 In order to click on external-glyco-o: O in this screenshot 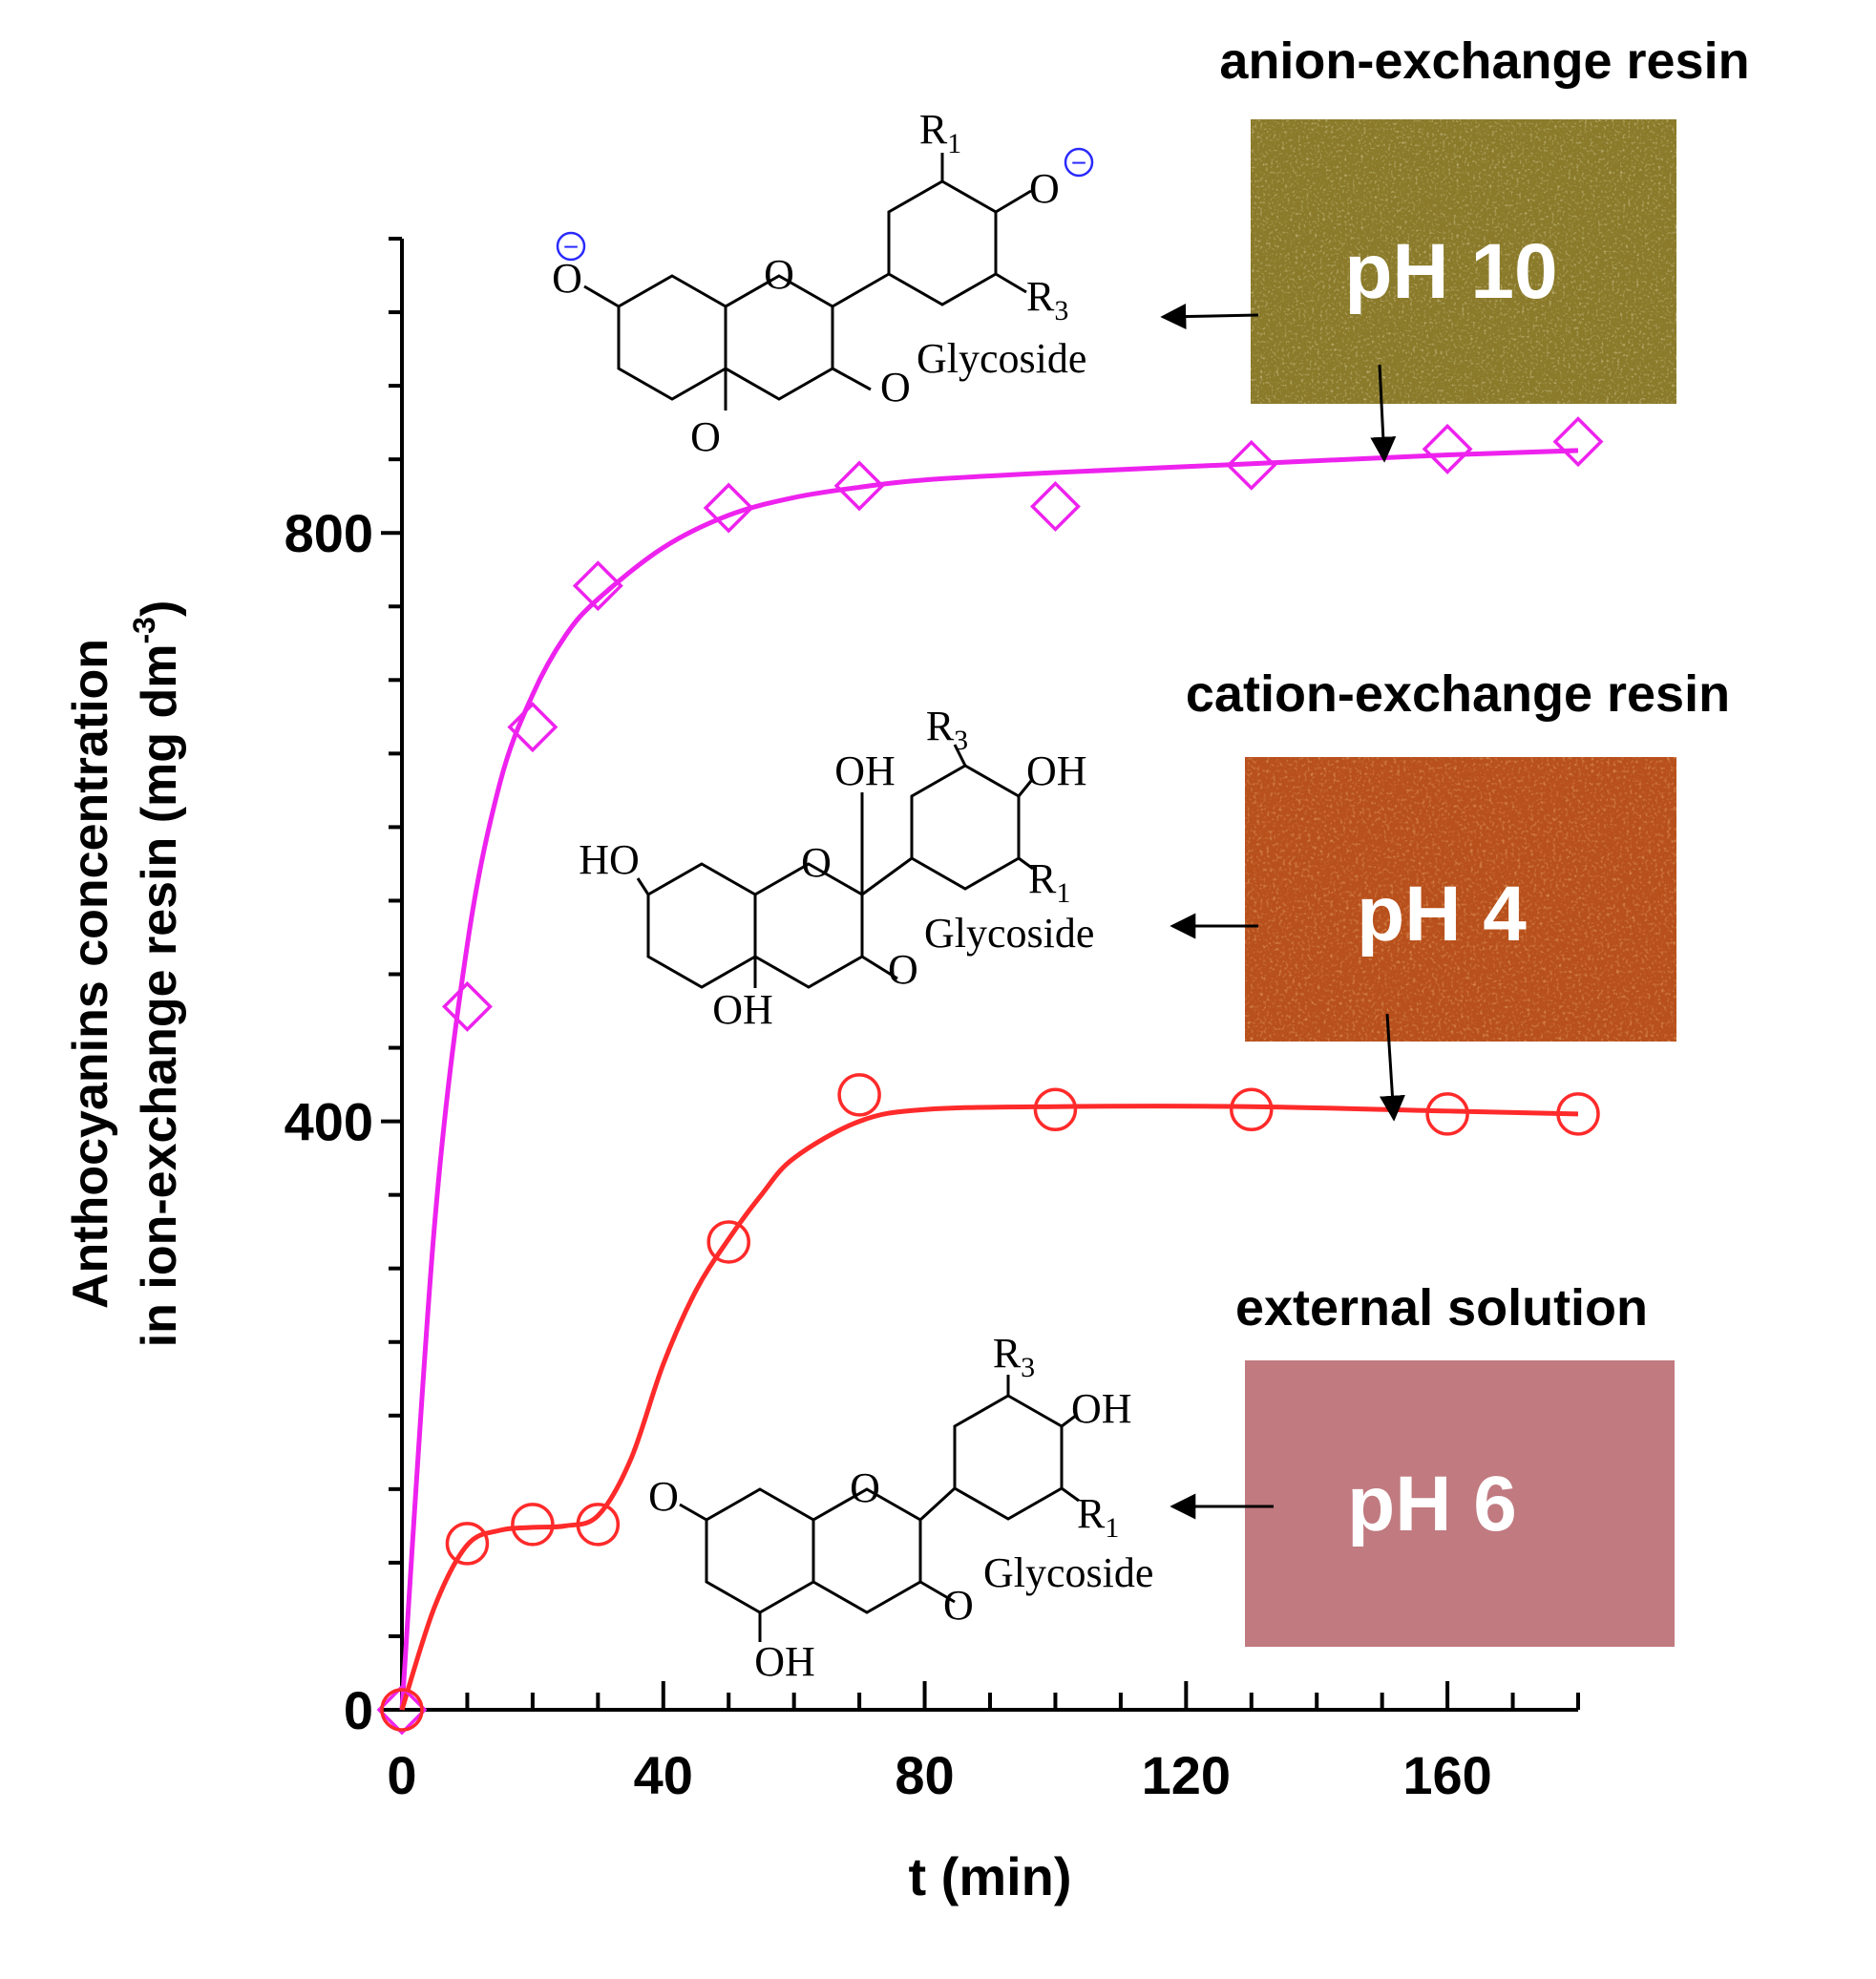, I will do `click(958, 1606)`.